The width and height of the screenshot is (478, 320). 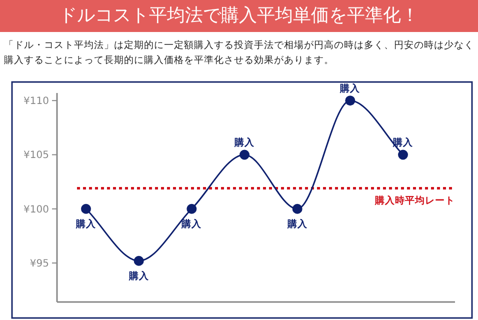 What do you see at coordinates (36, 156) in the screenshot?
I see `y-tick-label: ¥105` at bounding box center [36, 156].